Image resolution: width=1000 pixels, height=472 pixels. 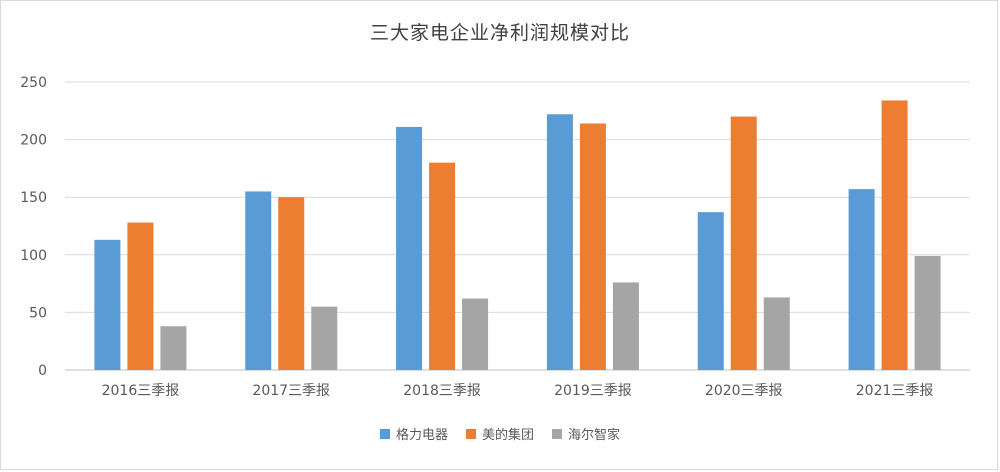 I want to click on legend-item-midea: 美的集团, so click(x=499, y=433).